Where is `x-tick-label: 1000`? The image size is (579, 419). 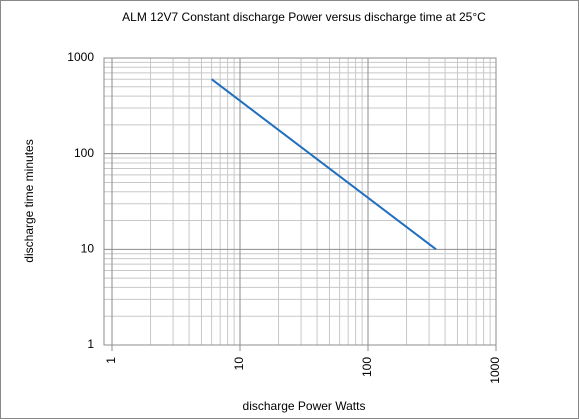 x-tick-label: 1000 is located at coordinates (495, 370).